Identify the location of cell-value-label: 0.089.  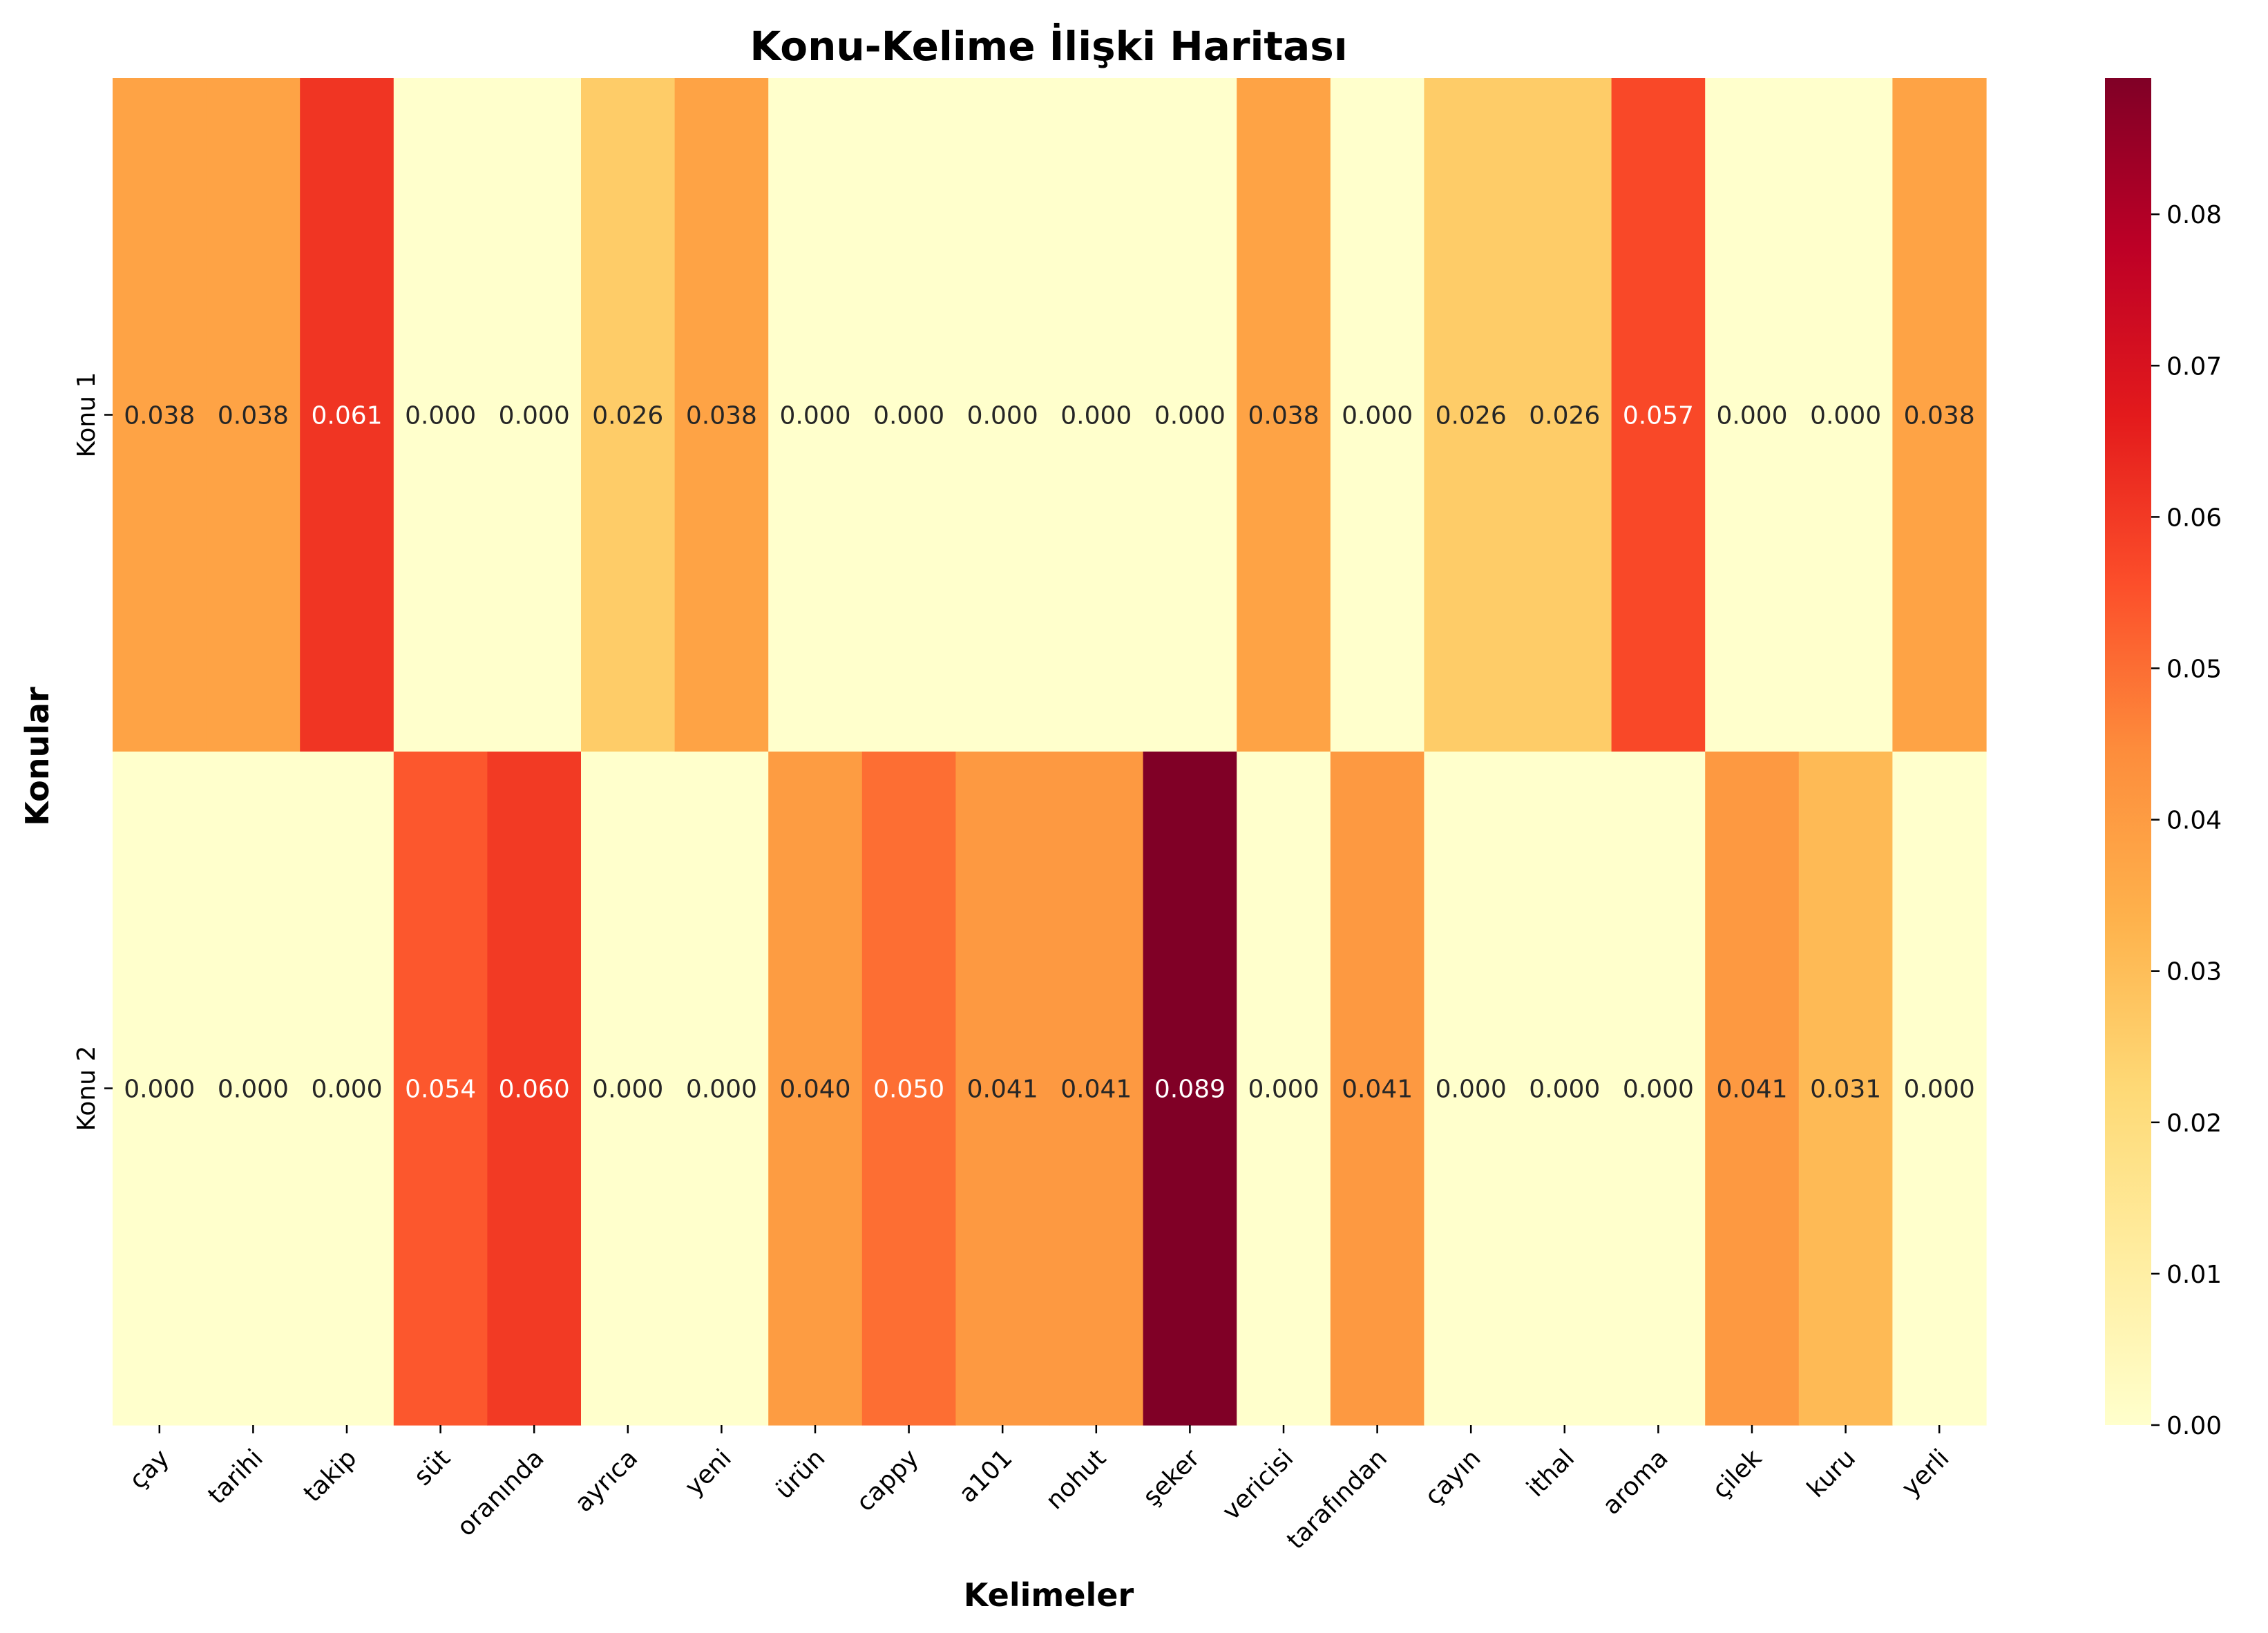
(1190, 1090).